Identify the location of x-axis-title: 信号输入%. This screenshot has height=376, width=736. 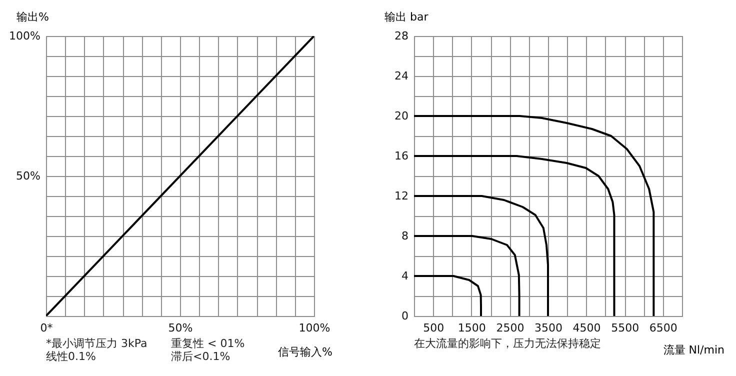
(305, 352).